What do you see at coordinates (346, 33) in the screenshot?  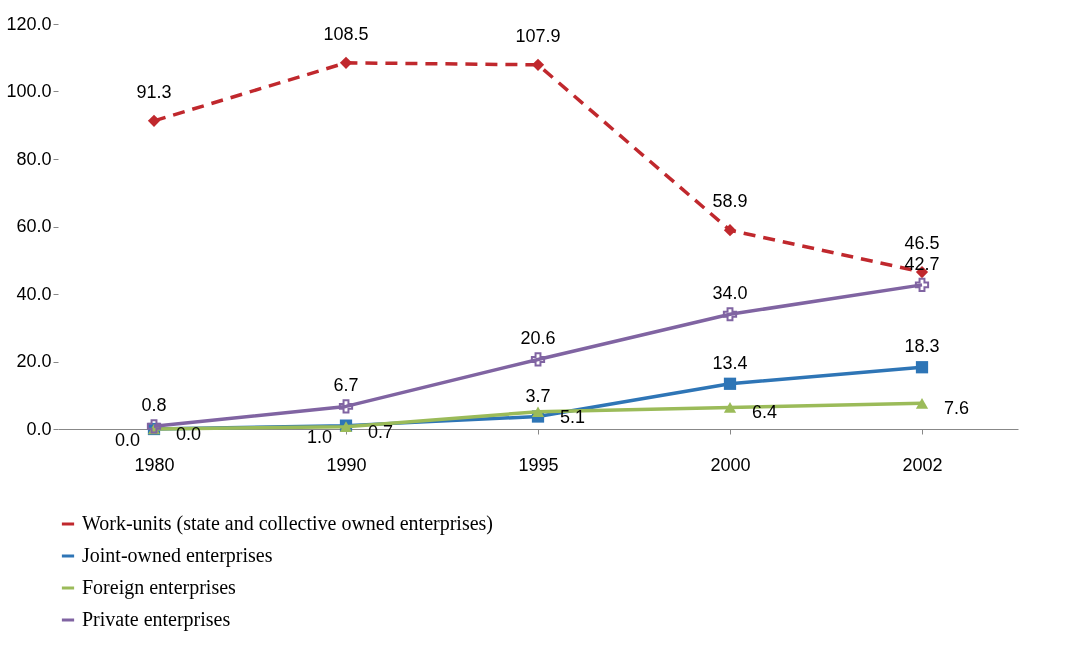 I see `data-label: 108.5` at bounding box center [346, 33].